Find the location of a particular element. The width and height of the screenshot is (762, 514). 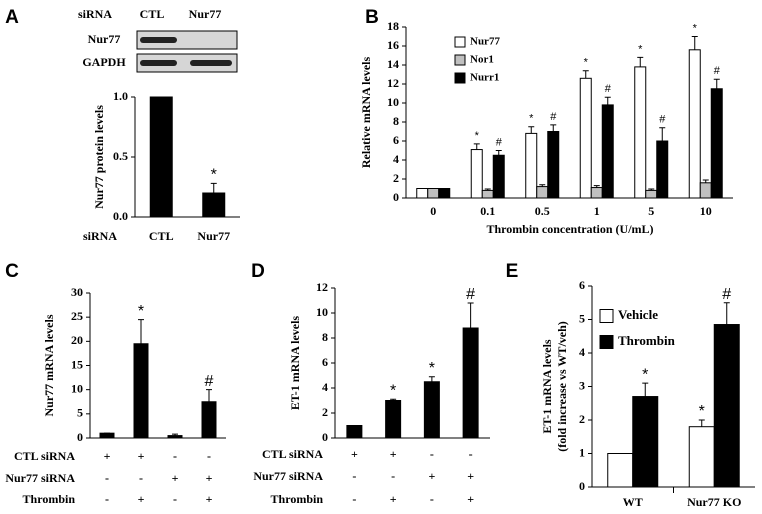

y-tick-label: 1.0 is located at coordinates (120, 96).